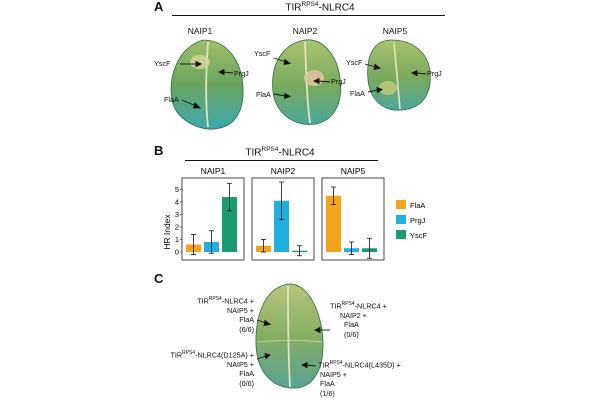 This screenshot has width=600, height=400. What do you see at coordinates (401, 234) in the screenshot?
I see `legend-swatch-yscf` at bounding box center [401, 234].